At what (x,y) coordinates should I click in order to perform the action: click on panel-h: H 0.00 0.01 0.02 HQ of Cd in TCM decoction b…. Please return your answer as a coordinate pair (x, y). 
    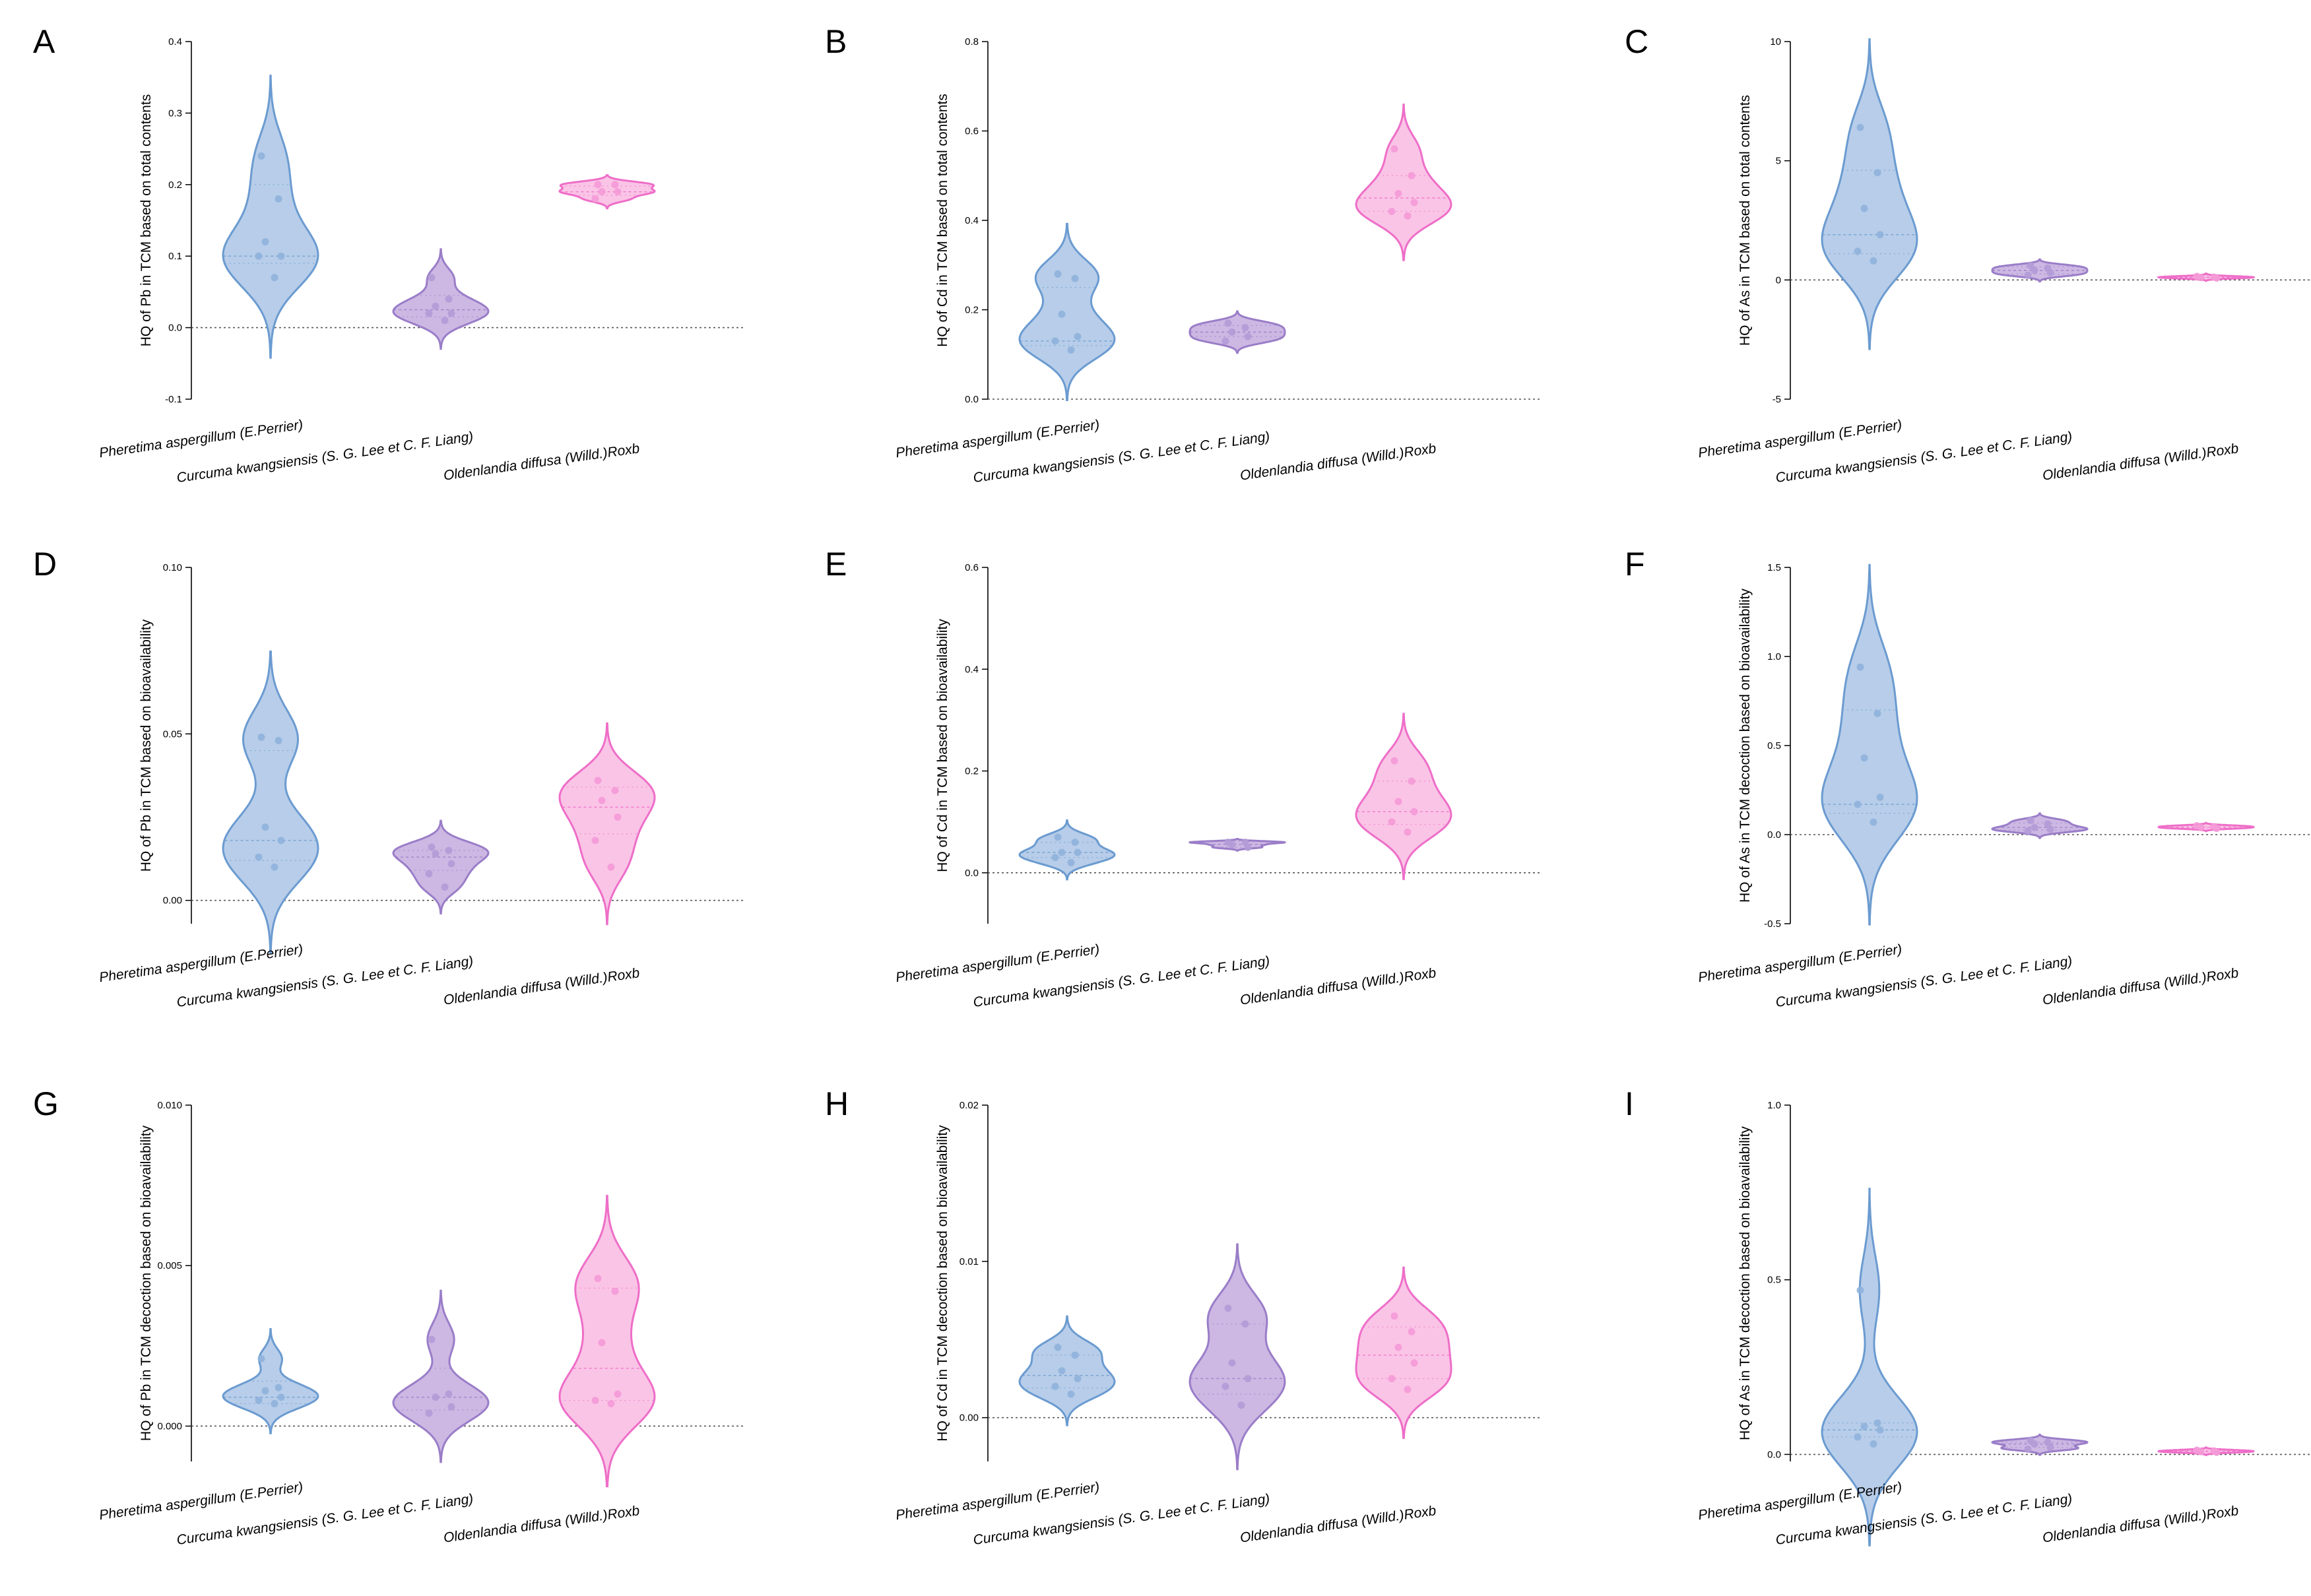
    Looking at the image, I should click on (1183, 1316).